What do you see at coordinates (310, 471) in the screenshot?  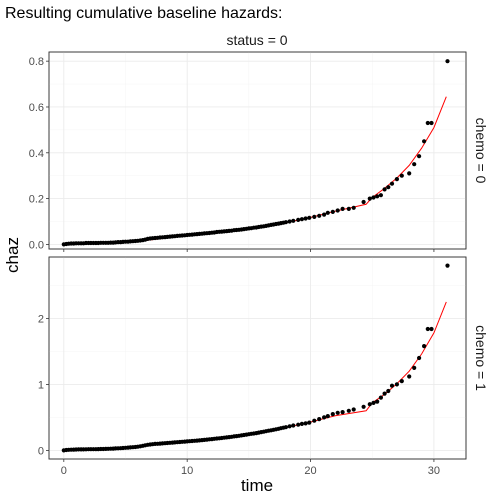 I see `x-tick-label: 20` at bounding box center [310, 471].